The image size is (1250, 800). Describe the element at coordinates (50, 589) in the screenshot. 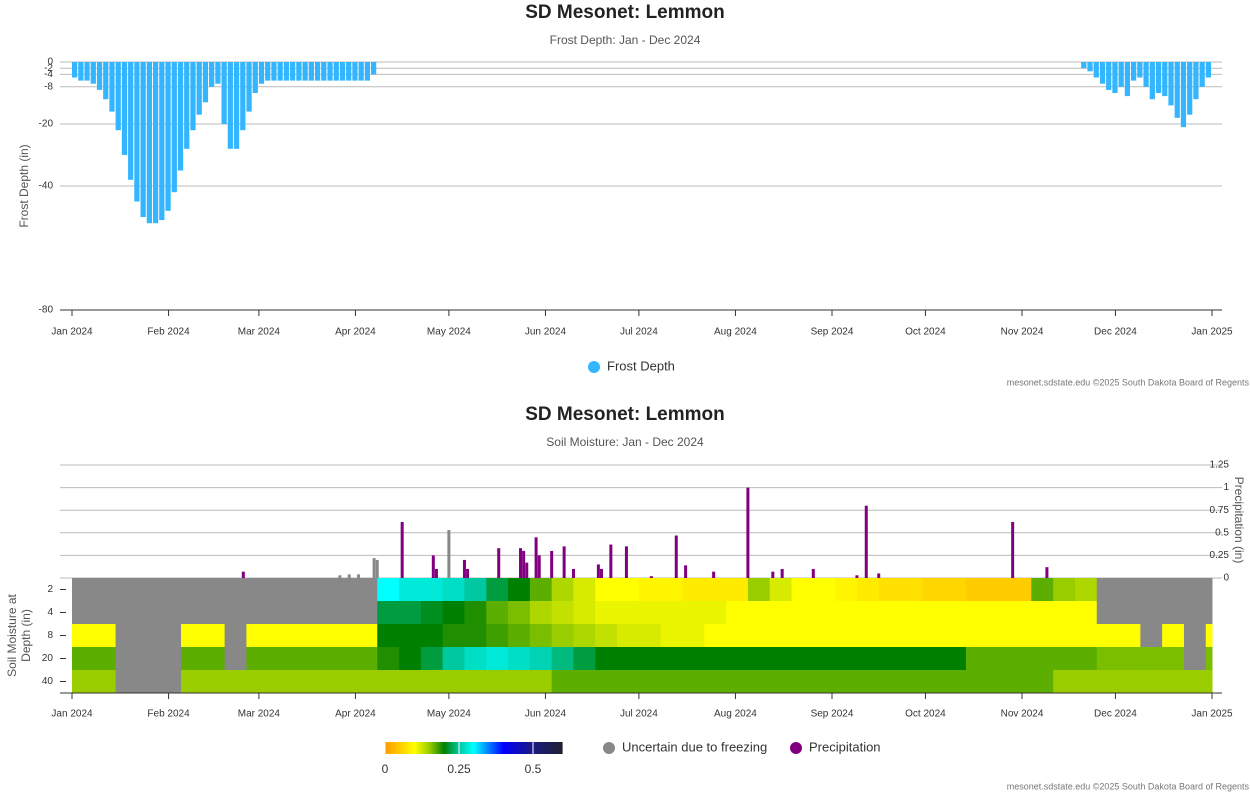

I see `y-tick-label: 2` at that location.